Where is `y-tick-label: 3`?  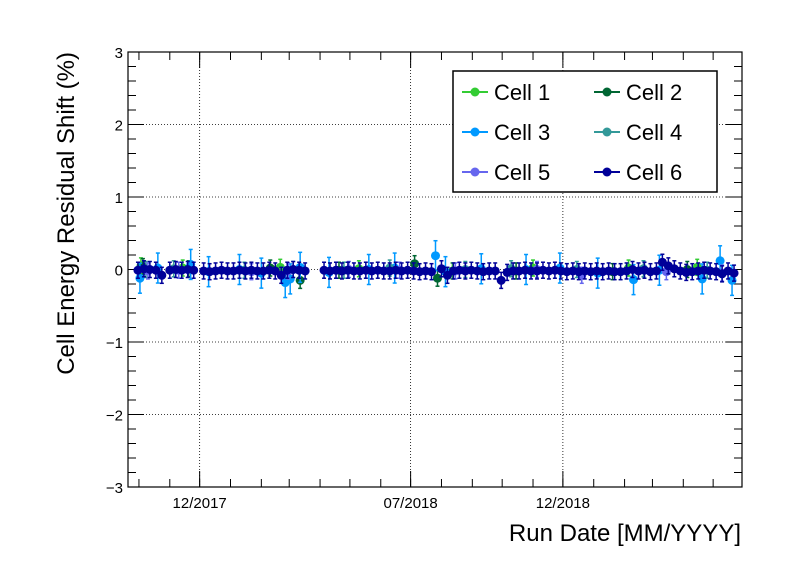
y-tick-label: 3 is located at coordinates (119, 53).